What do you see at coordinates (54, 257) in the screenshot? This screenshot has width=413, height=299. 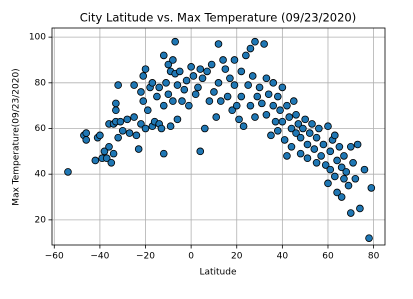 I see `x-tick-label: −60` at bounding box center [54, 257].